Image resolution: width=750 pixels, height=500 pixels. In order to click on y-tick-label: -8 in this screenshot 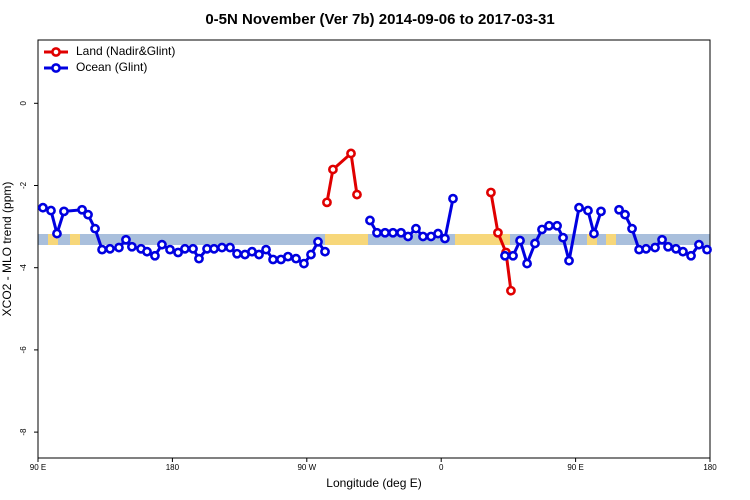, I will do `click(23, 432)`.